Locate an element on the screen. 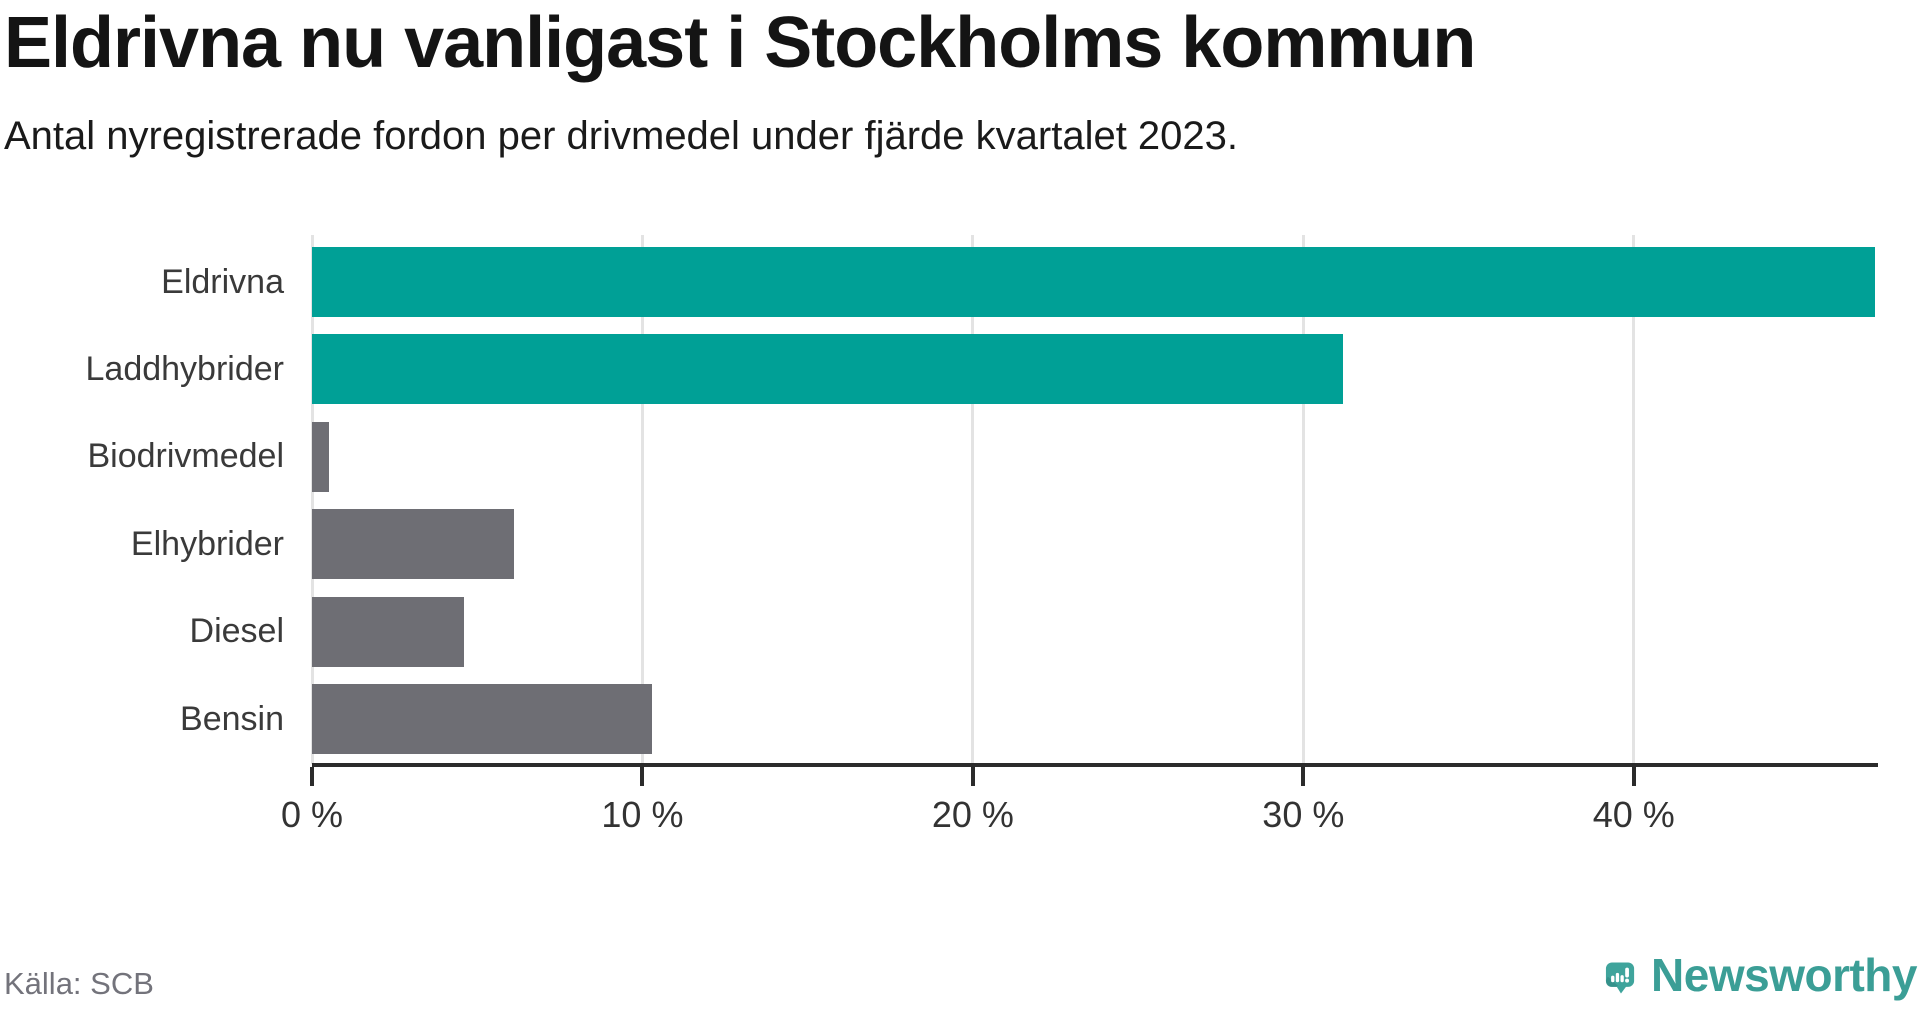 The width and height of the screenshot is (1920, 1010). newsworthy-wordmark: Newsworthy is located at coordinates (1784, 975).